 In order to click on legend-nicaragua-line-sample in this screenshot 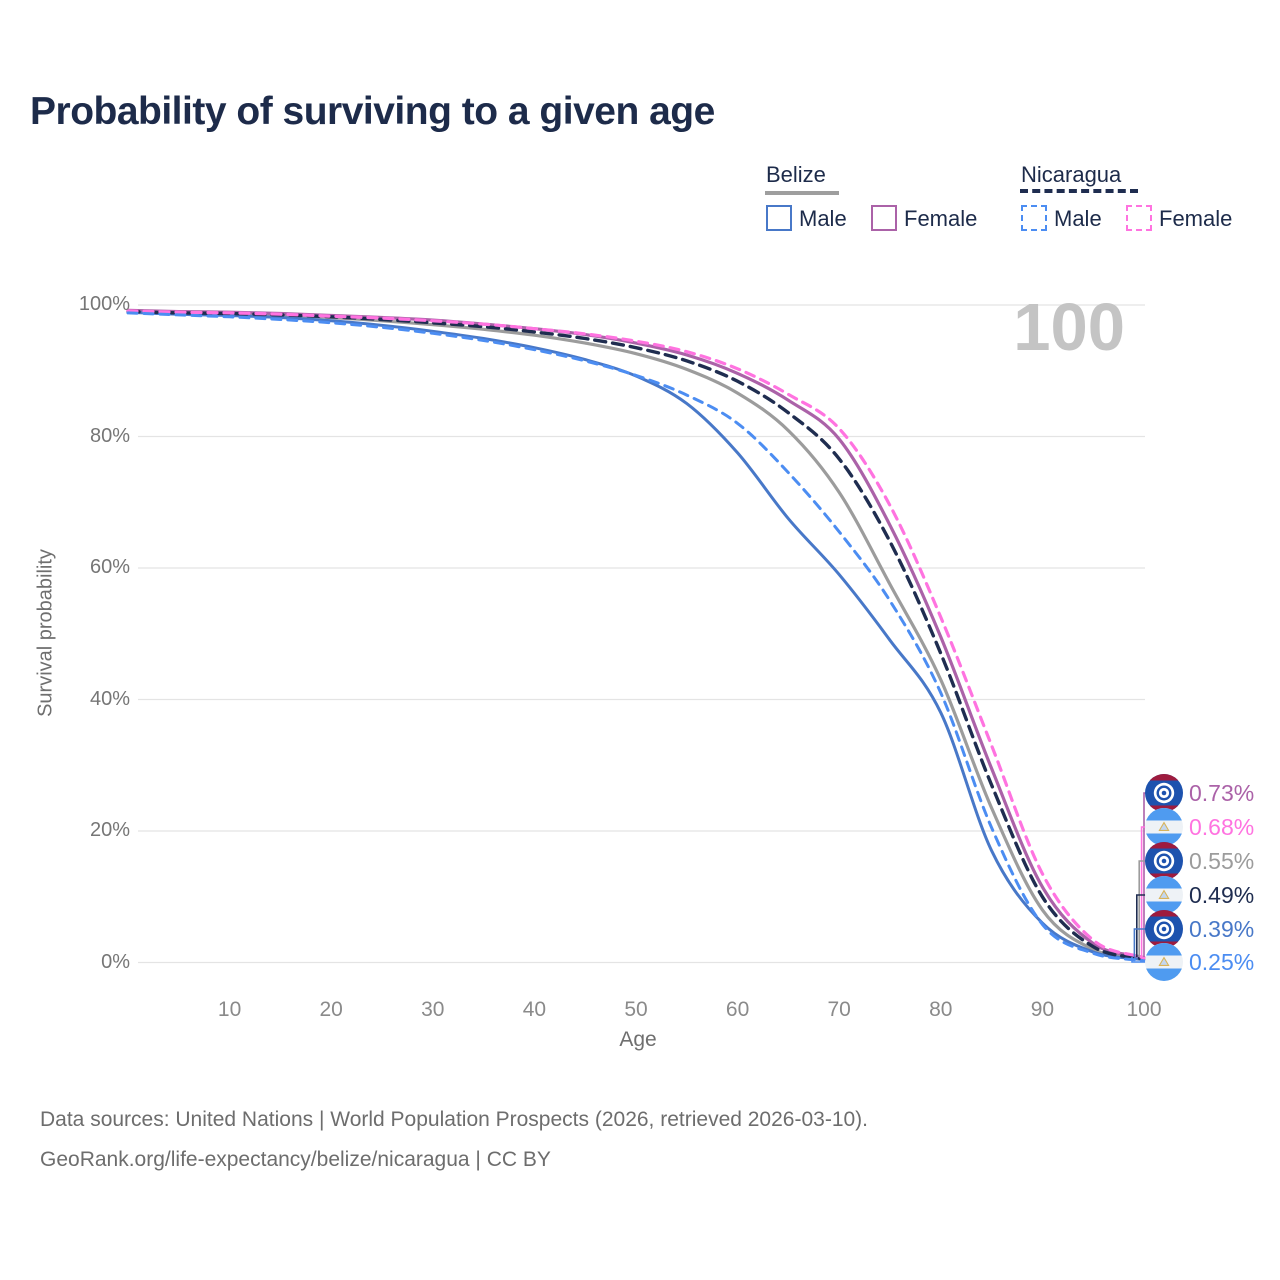, I will do `click(1079, 191)`.